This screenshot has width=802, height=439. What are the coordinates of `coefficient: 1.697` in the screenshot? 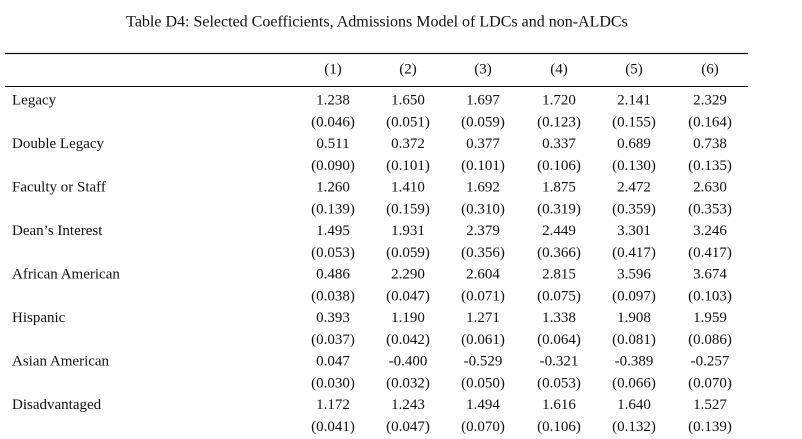 It's located at (483, 100).